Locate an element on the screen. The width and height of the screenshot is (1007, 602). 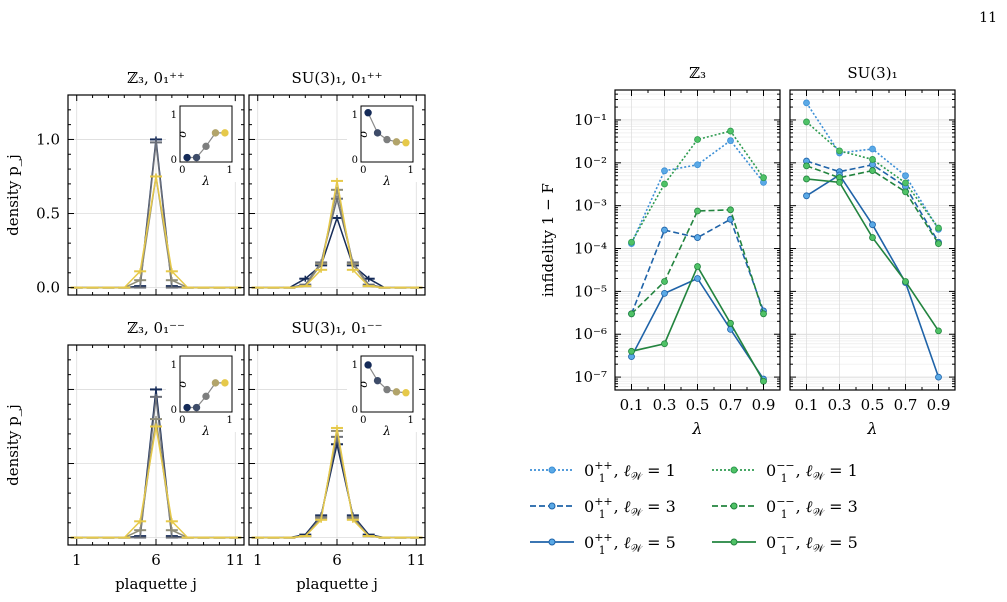
density-panel: ℤ₃, 0₁⁻⁻ density p_j 1 6 11 plaquette j 0 1 0 1 λ σ is located at coordinates (124, 456).